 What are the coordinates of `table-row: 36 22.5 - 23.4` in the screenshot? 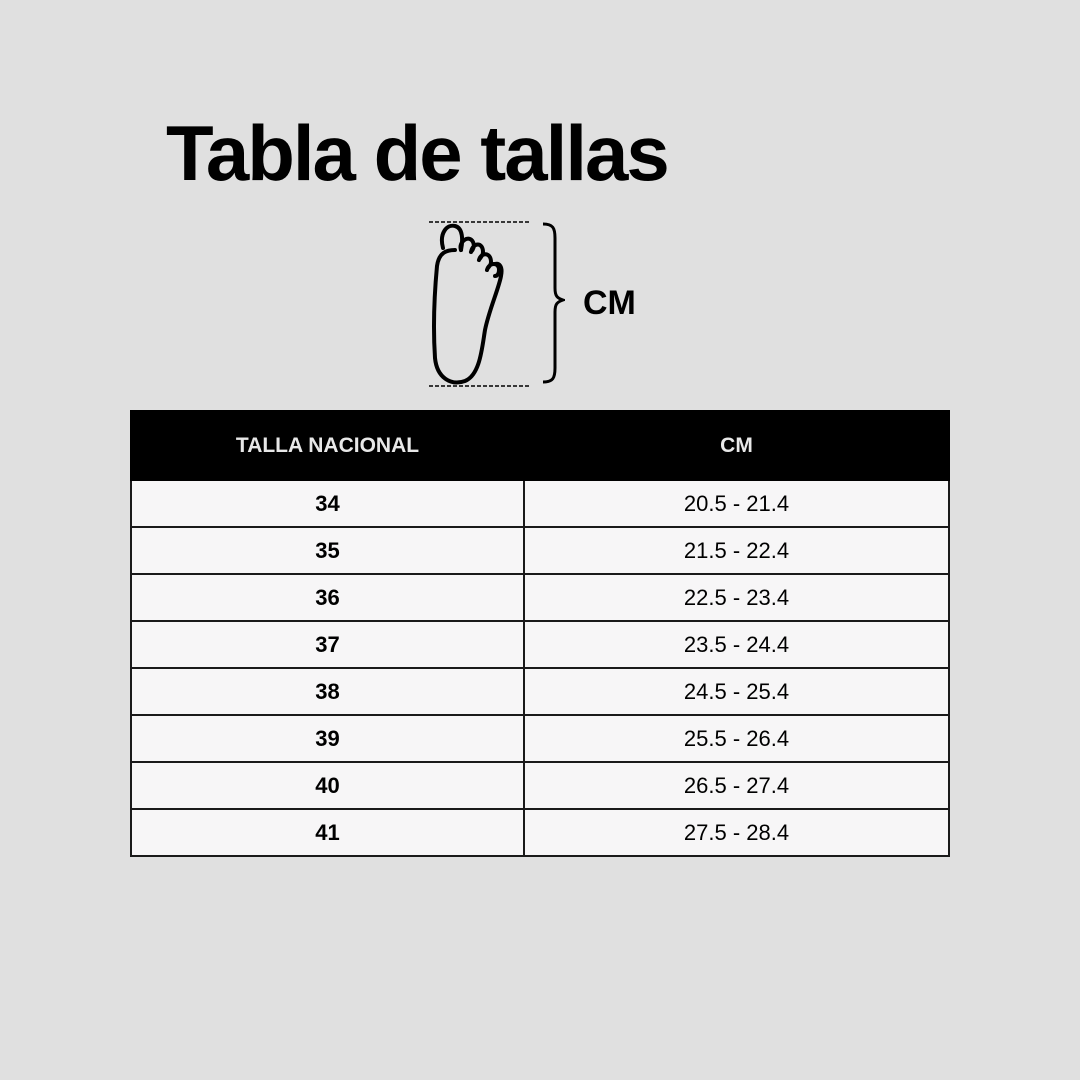 It's located at (540, 597).